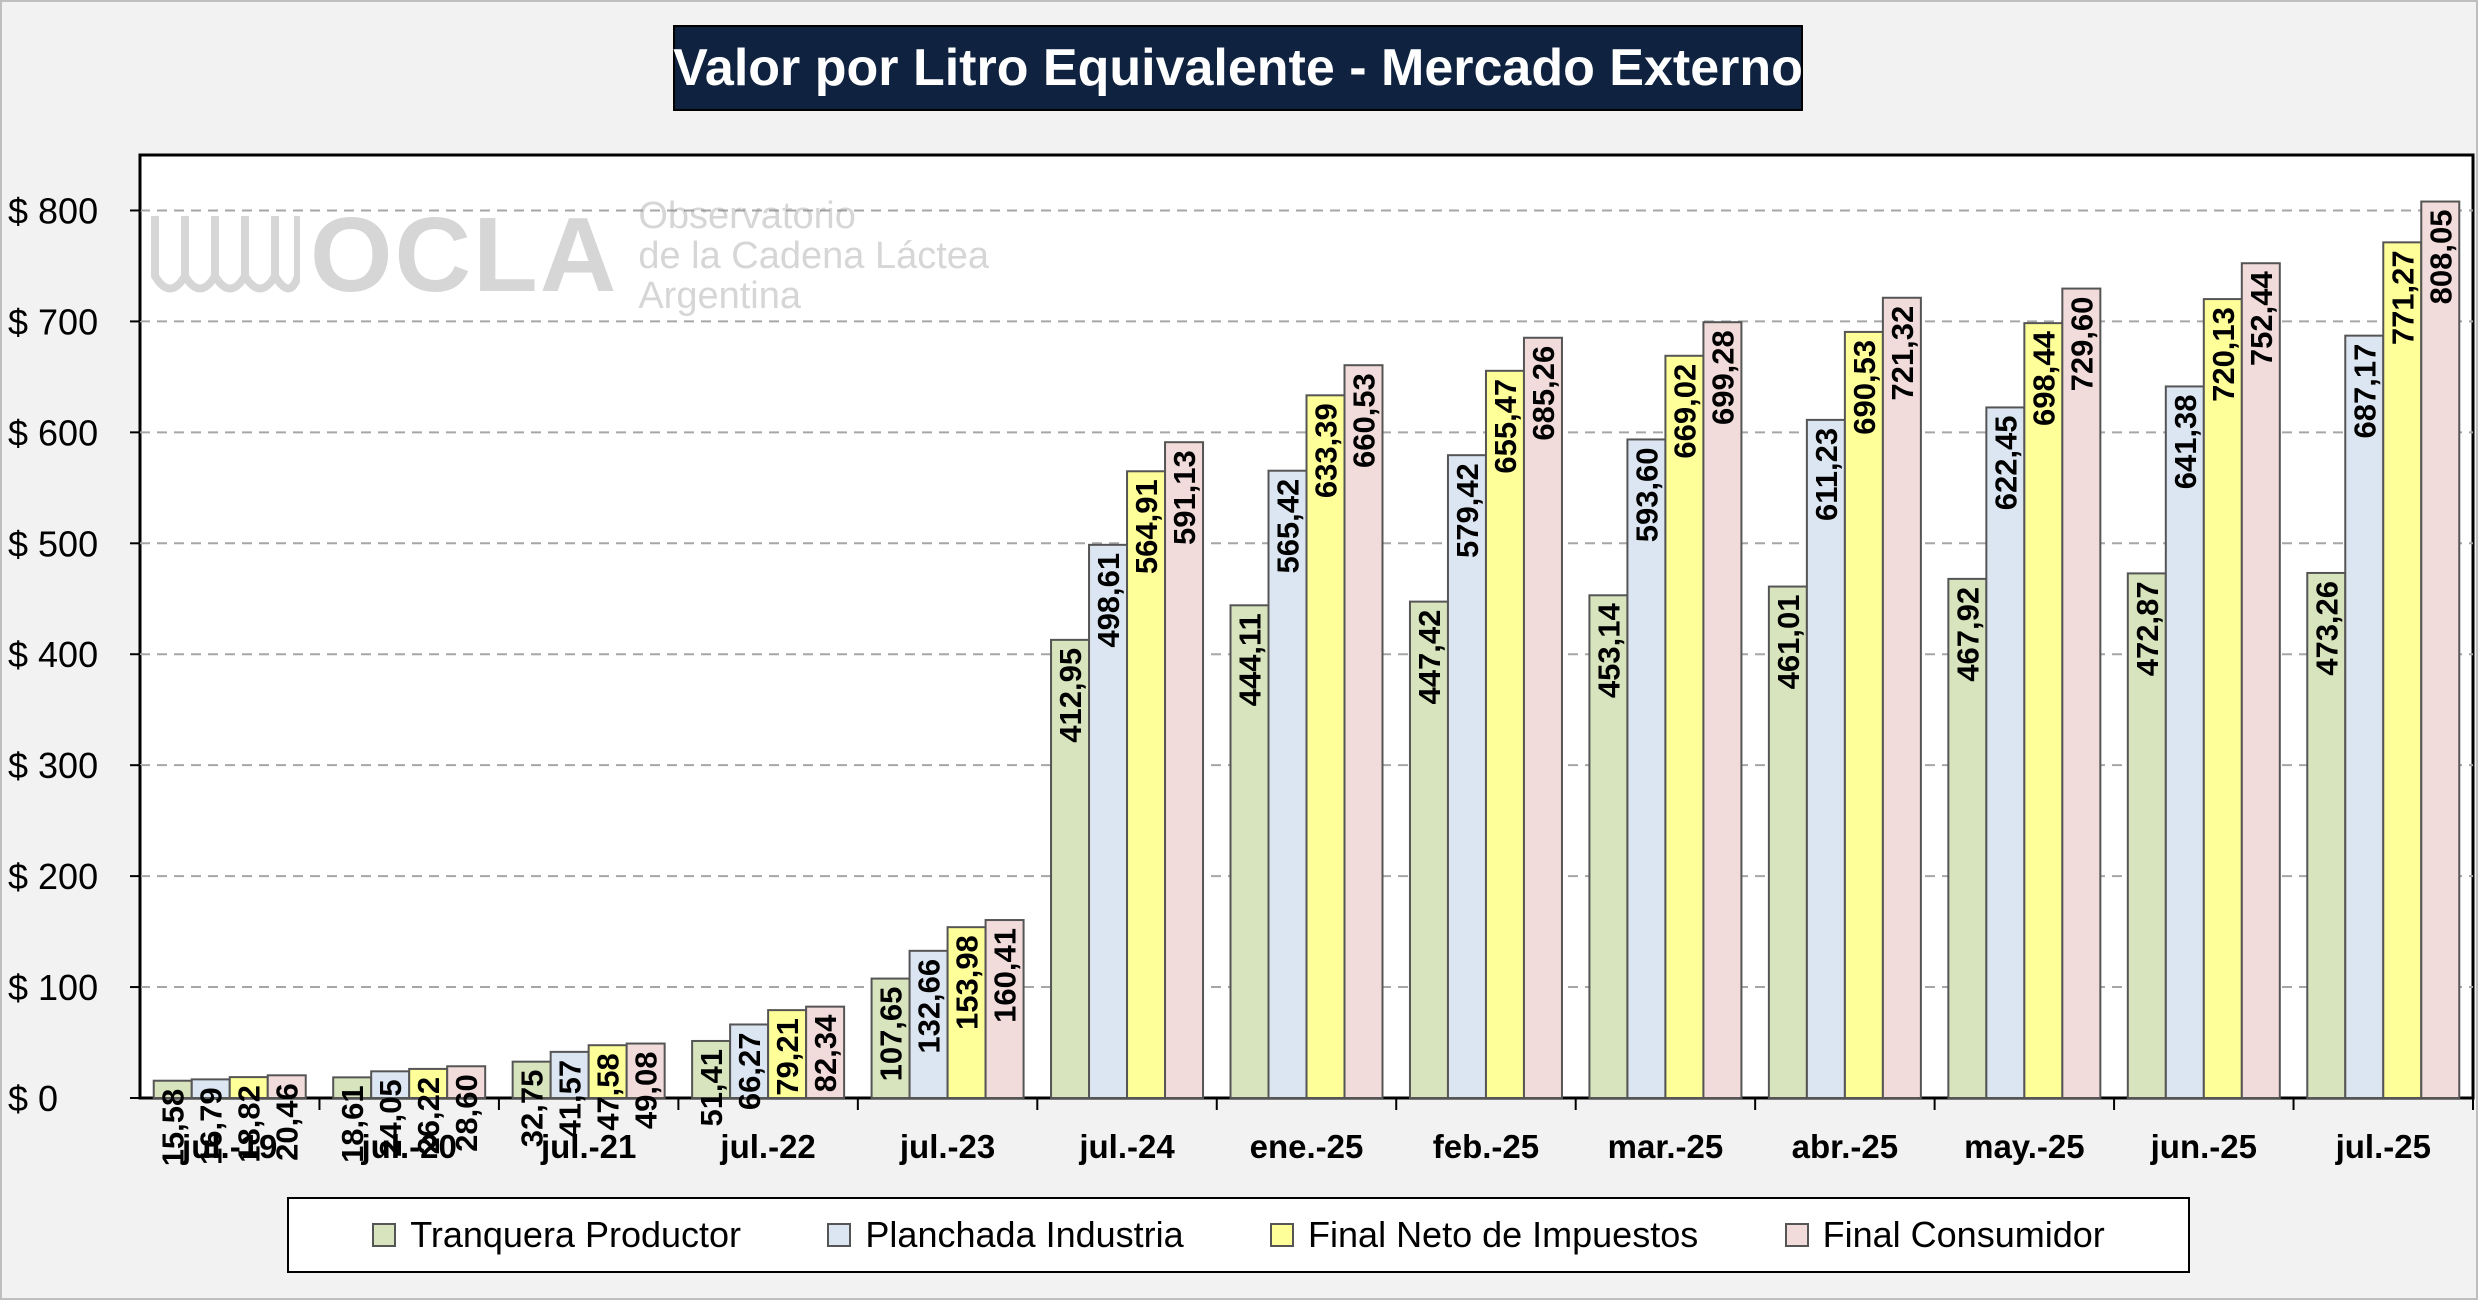 This screenshot has height=1300, width=2478. What do you see at coordinates (2383, 1146) in the screenshot?
I see `x-category-label: jul.-25` at bounding box center [2383, 1146].